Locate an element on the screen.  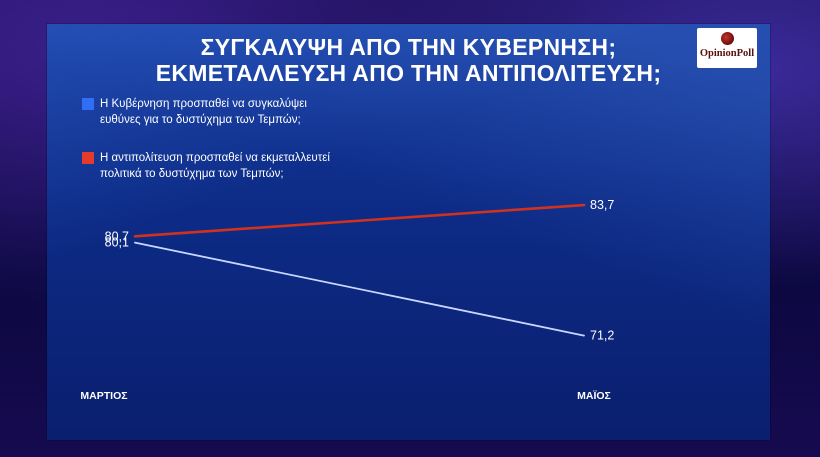
legend-label-line: ευθύνες για το δυστύχημα των Τεμπών; is located at coordinates (200, 120).